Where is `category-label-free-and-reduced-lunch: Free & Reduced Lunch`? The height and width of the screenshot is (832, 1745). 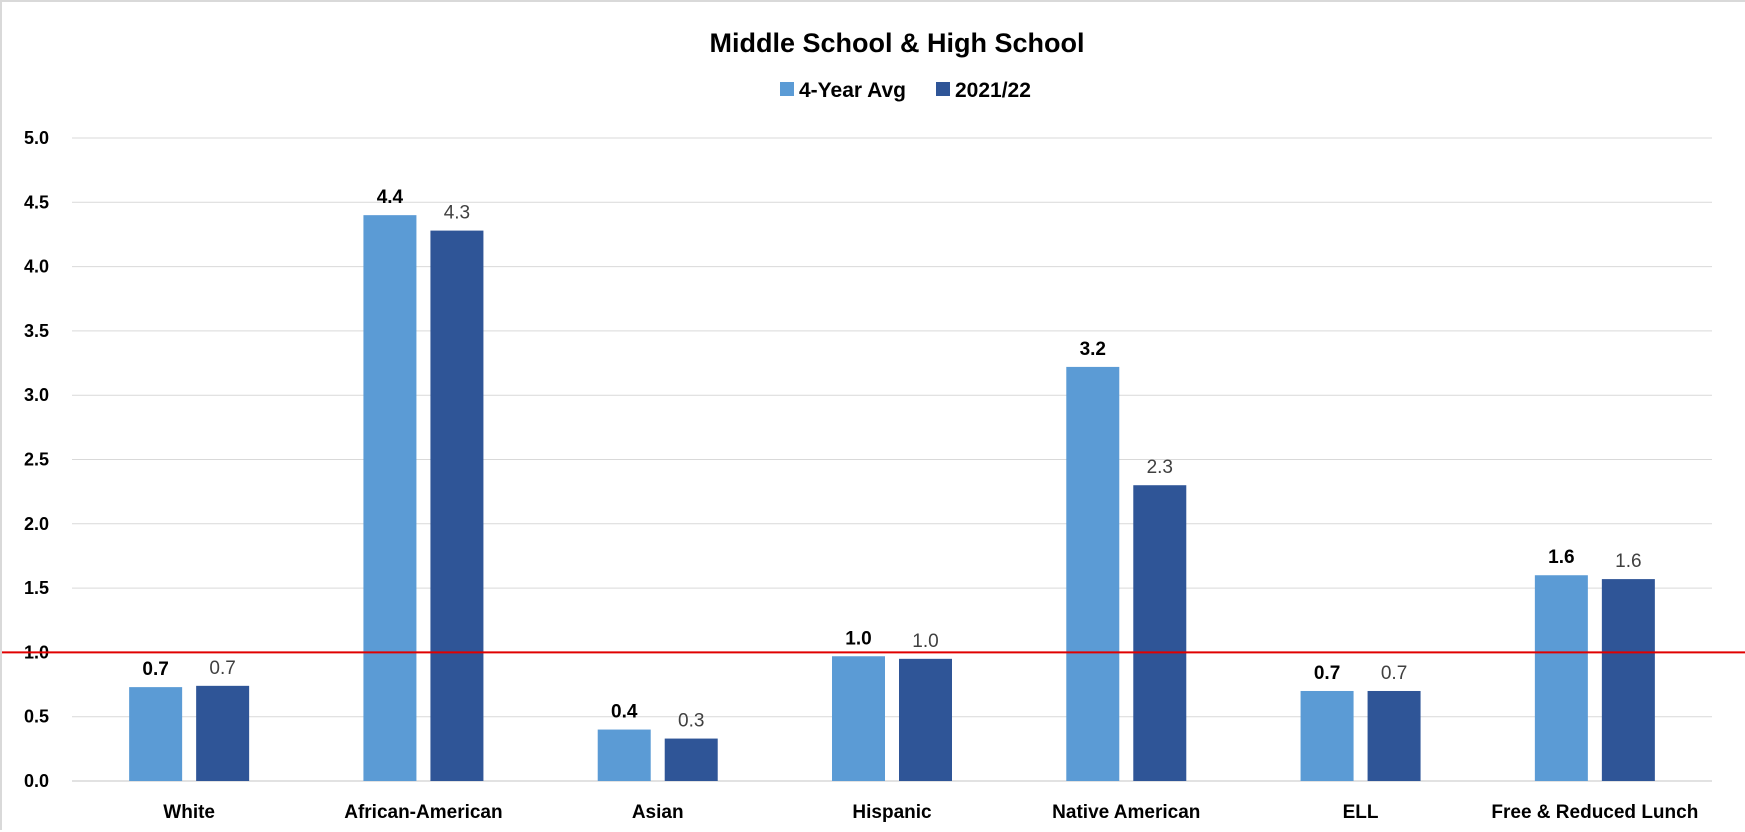 category-label-free-and-reduced-lunch: Free & Reduced Lunch is located at coordinates (1594, 812).